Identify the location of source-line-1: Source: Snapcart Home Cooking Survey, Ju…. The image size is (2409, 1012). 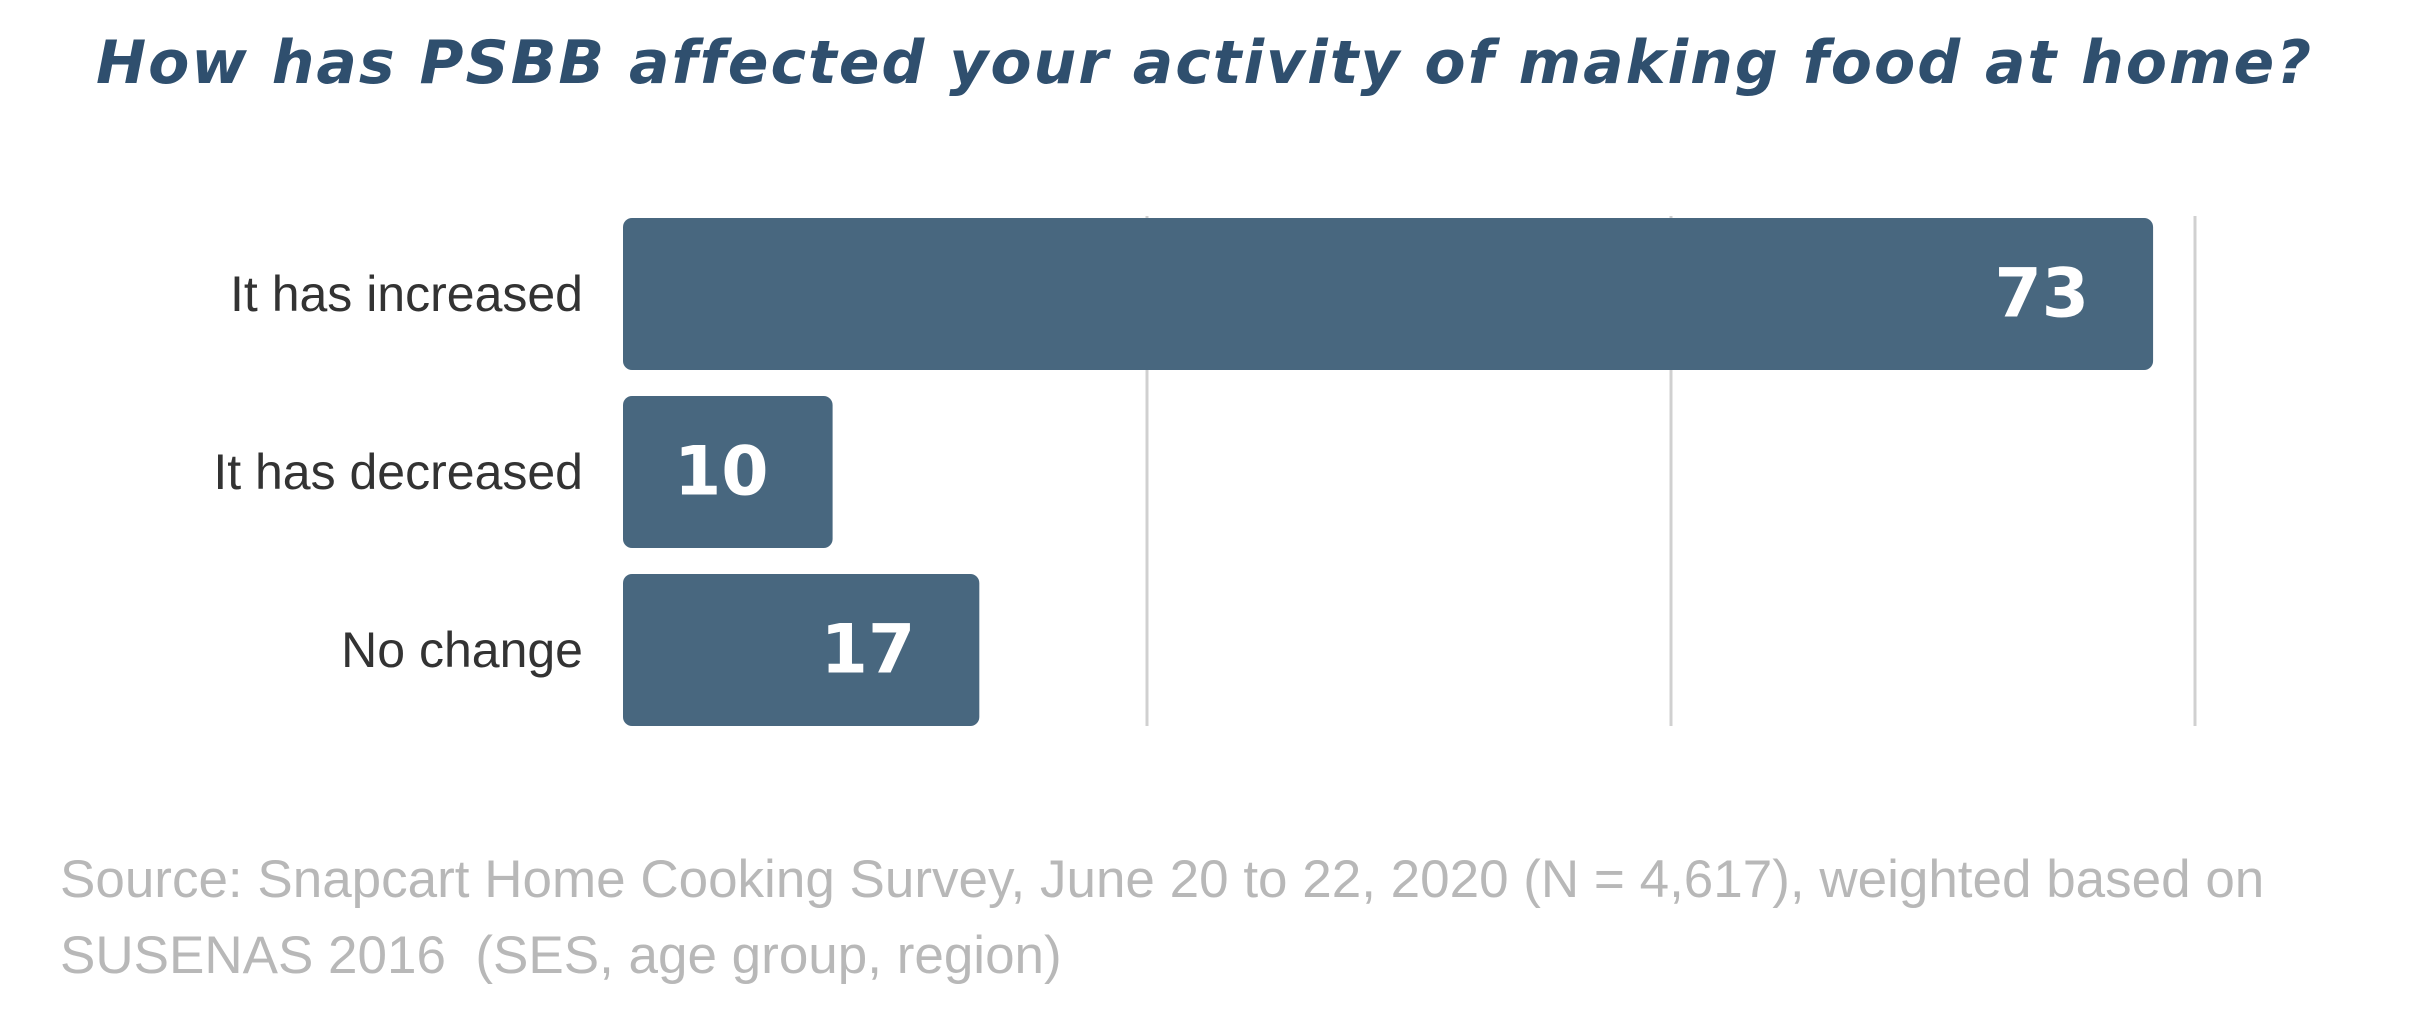
(1162, 879).